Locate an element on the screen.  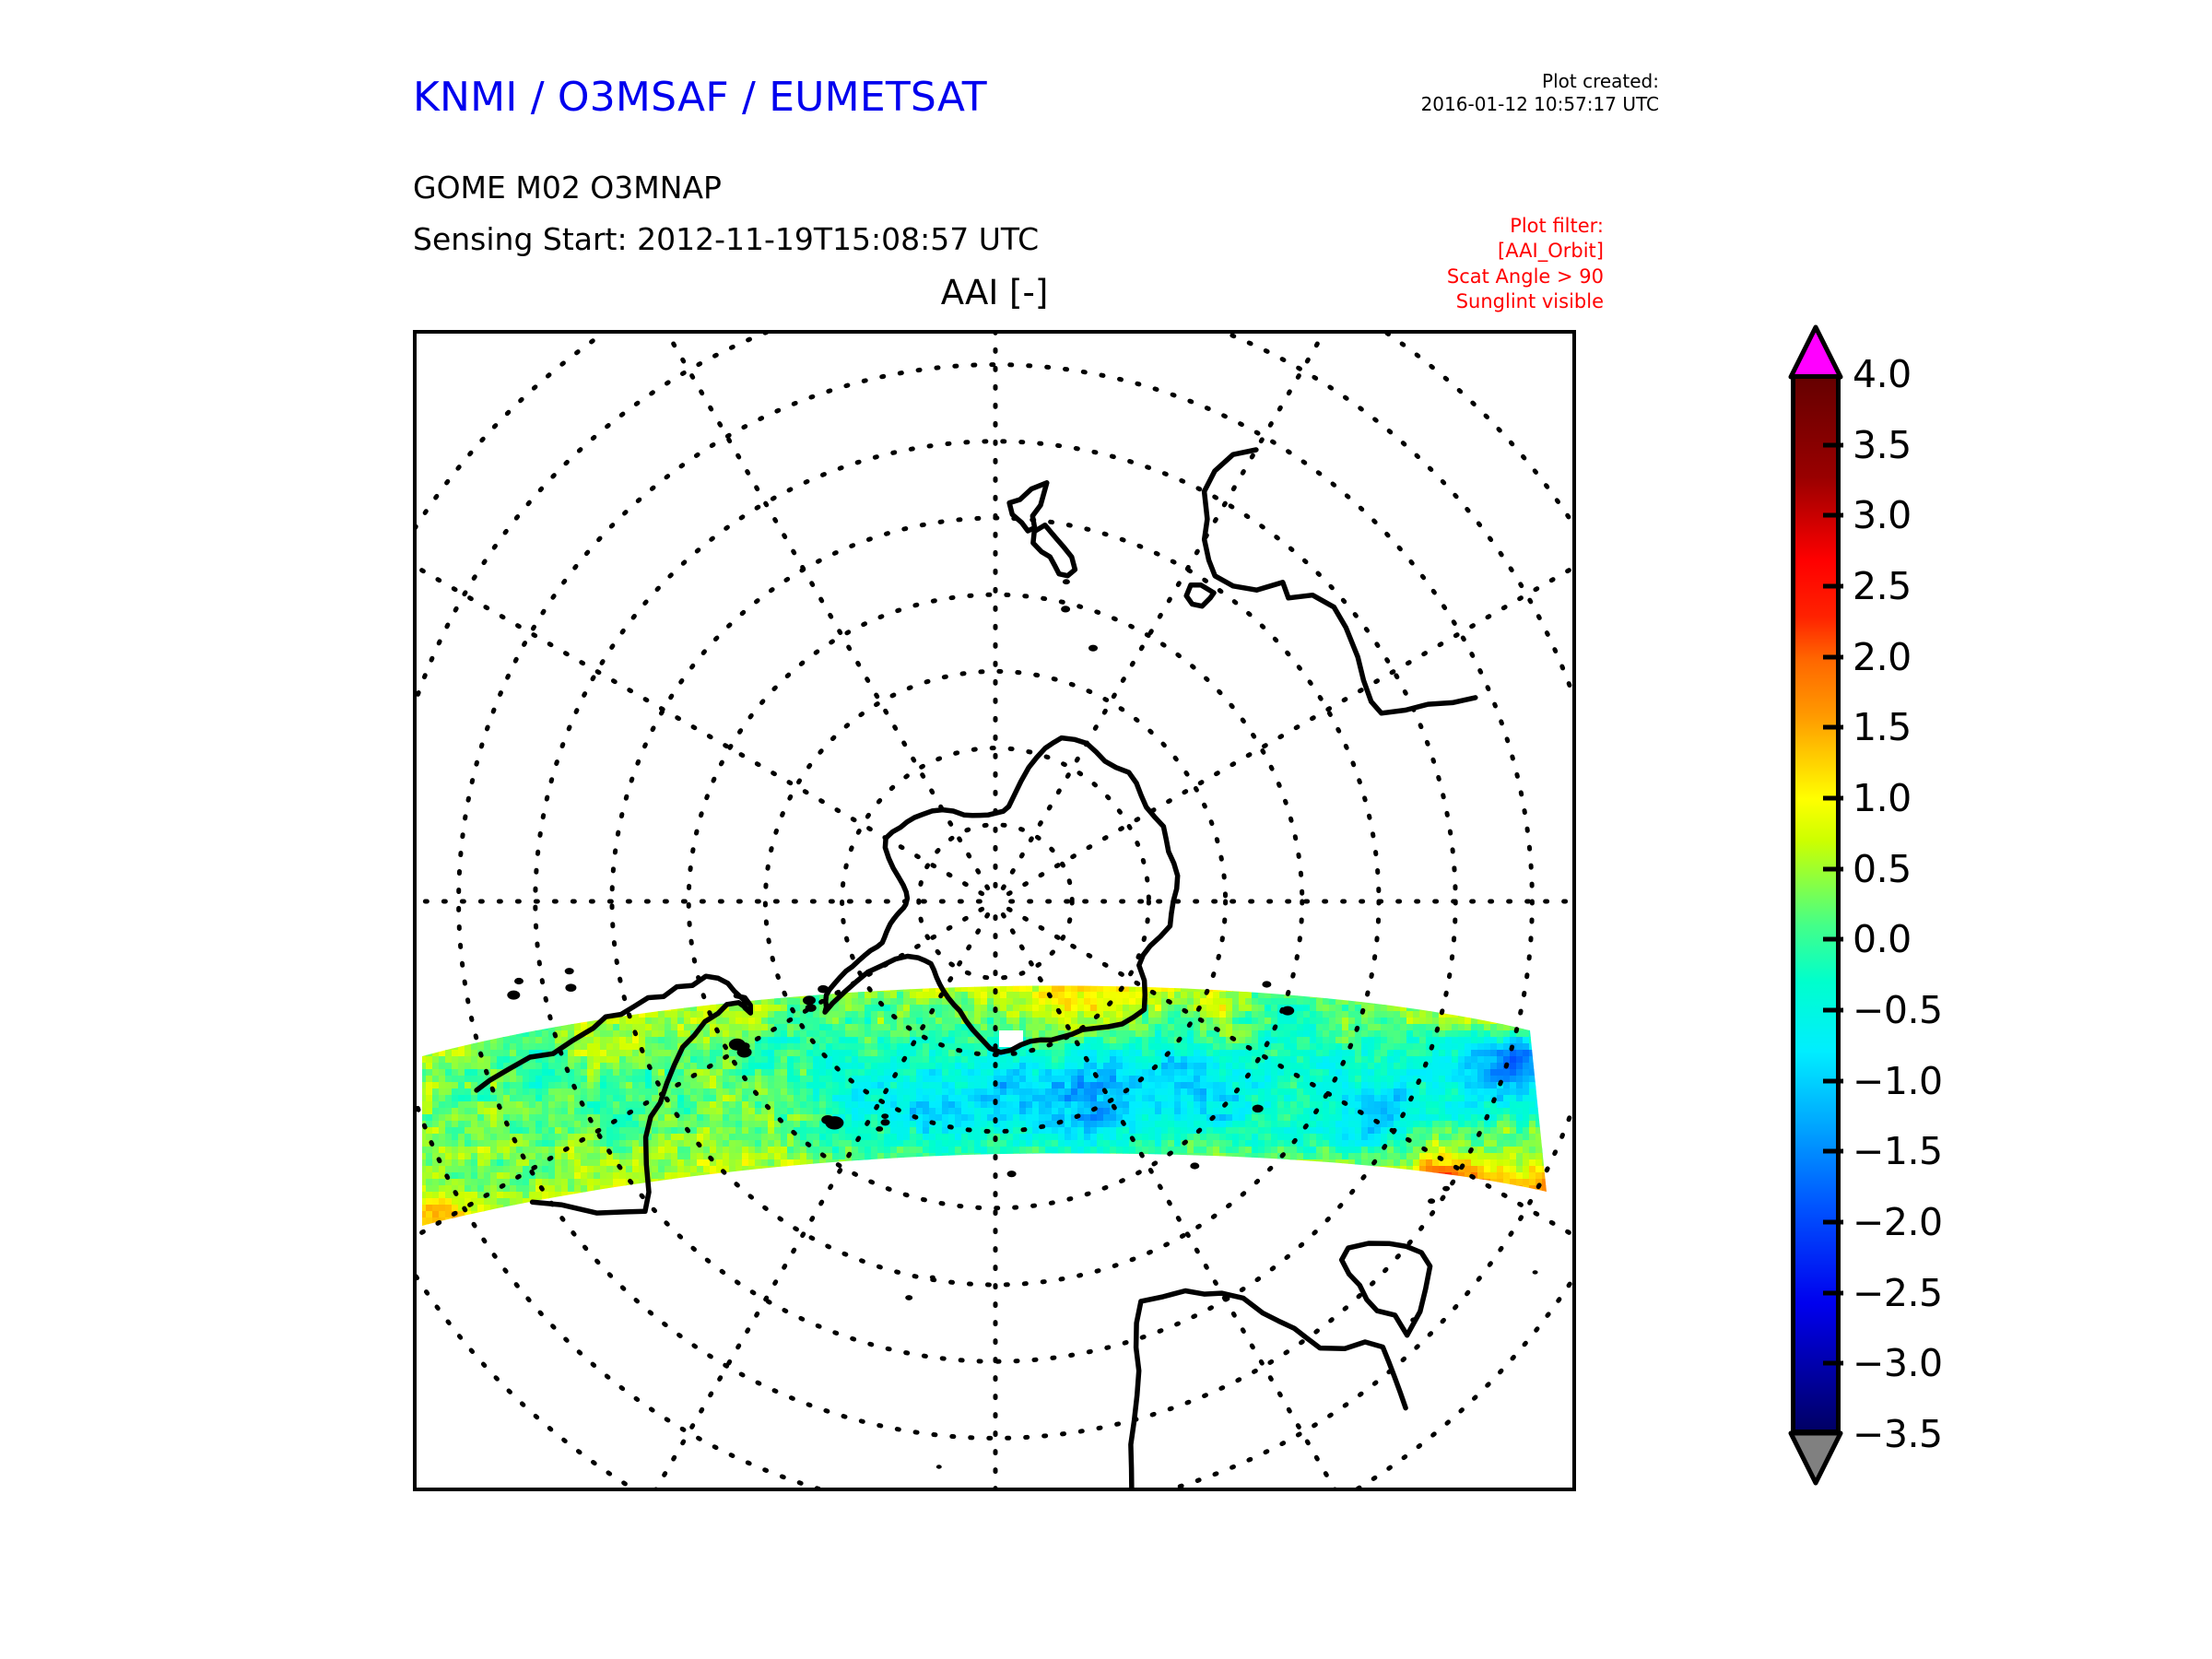
colorbar-gradient is located at coordinates (1816, 904).